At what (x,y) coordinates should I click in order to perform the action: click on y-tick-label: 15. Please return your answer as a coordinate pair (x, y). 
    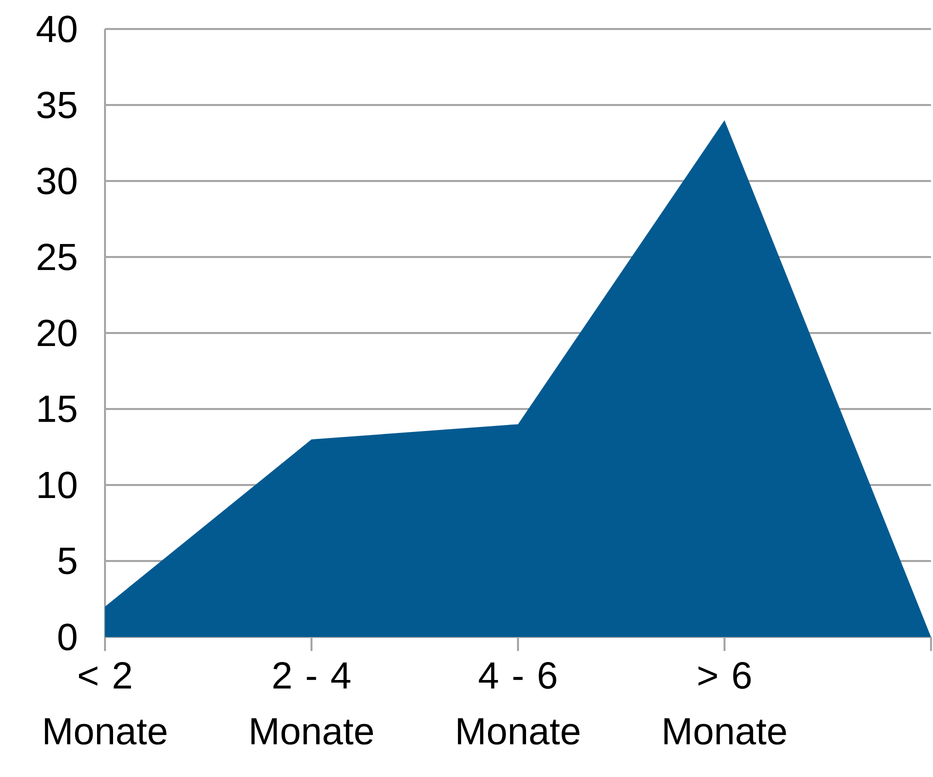
    Looking at the image, I should click on (57, 409).